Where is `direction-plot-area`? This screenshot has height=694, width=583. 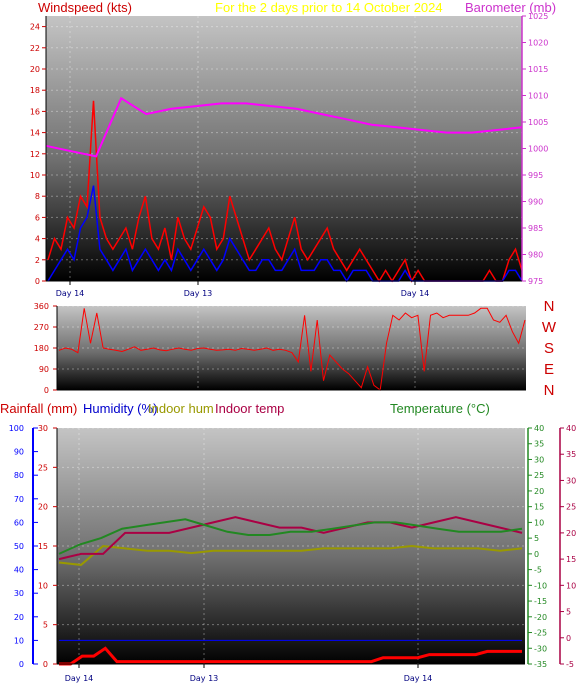
direction-plot-area is located at coordinates (291, 348).